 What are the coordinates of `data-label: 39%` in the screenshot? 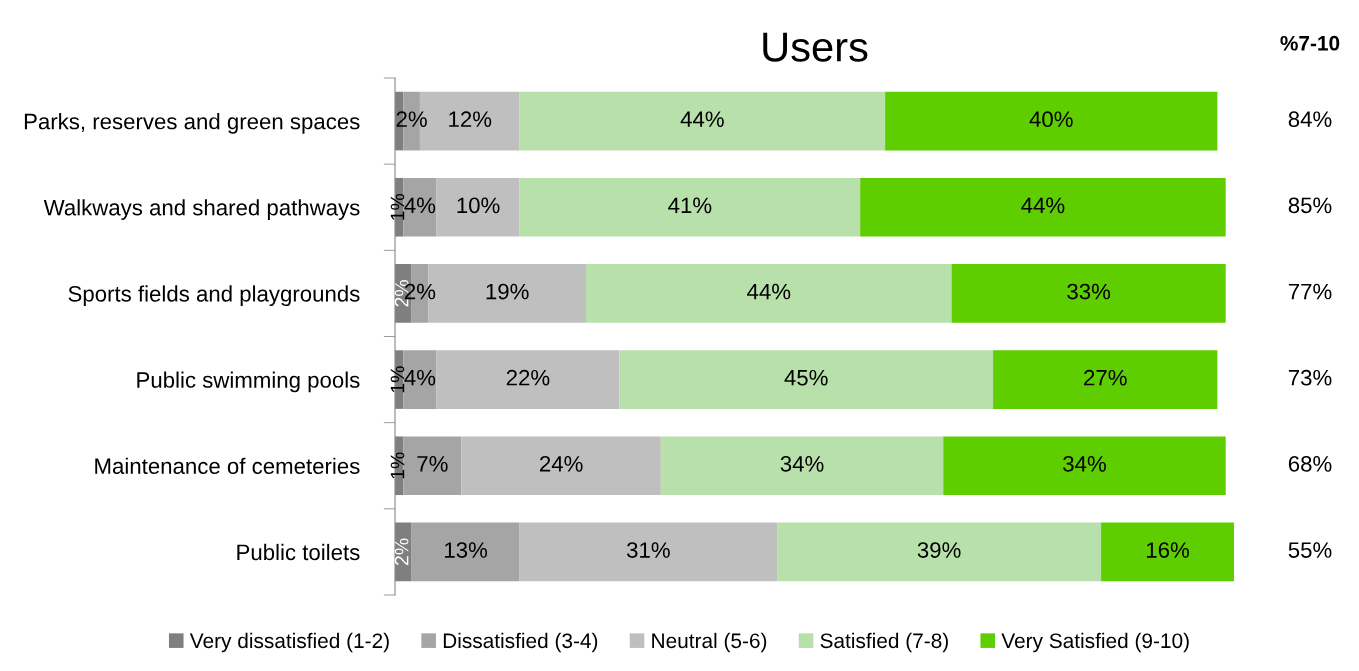 It's located at (939, 550).